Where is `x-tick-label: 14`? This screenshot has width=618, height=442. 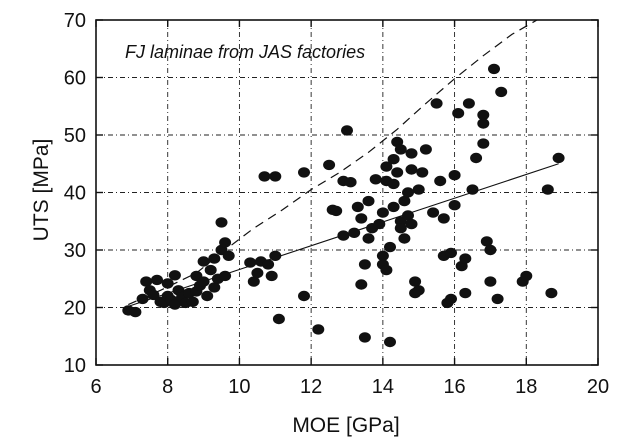
x-tick-label: 14 is located at coordinates (383, 387).